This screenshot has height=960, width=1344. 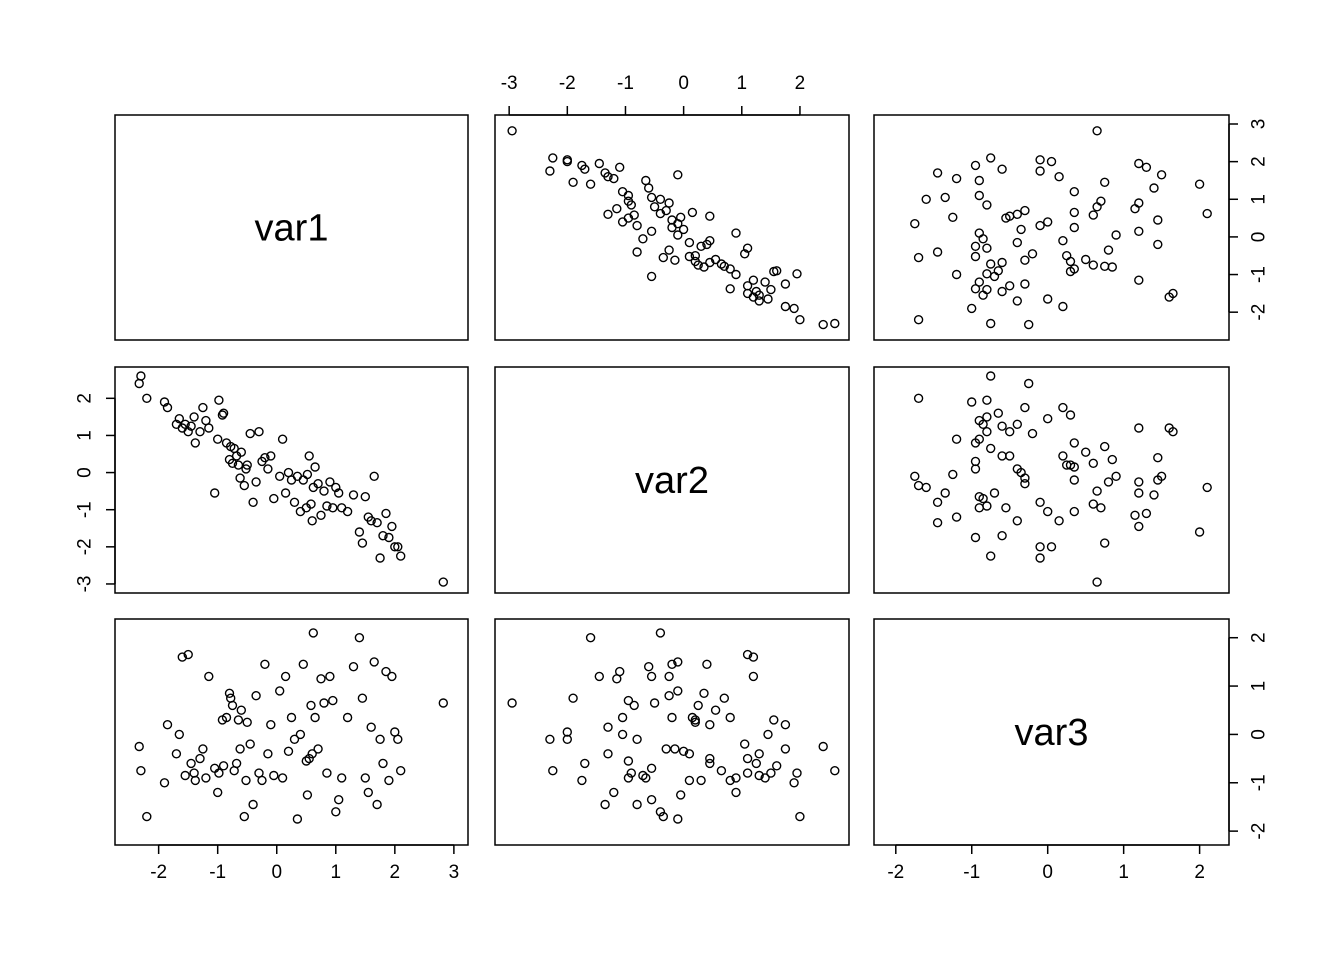 What do you see at coordinates (1259, 274) in the screenshot?
I see `tick-label-var1: -1` at bounding box center [1259, 274].